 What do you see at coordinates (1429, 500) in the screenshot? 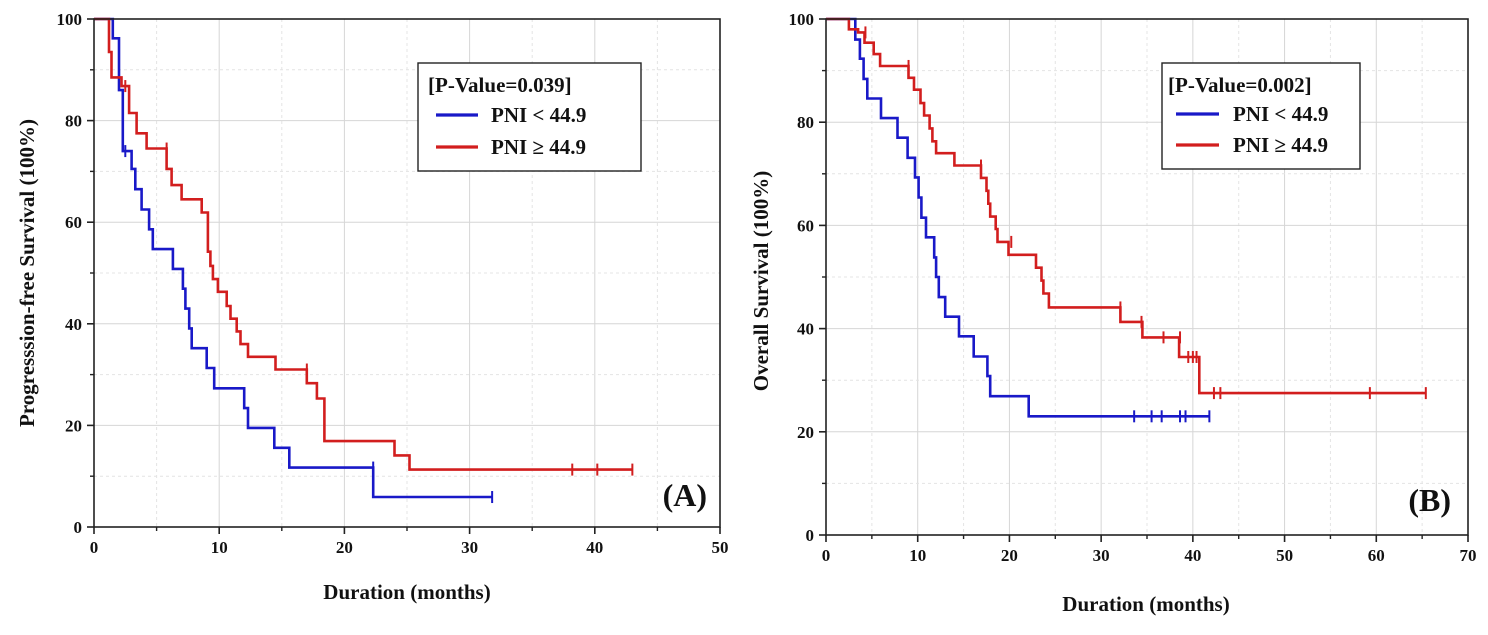
I see `panel-label: (B)` at bounding box center [1429, 500].